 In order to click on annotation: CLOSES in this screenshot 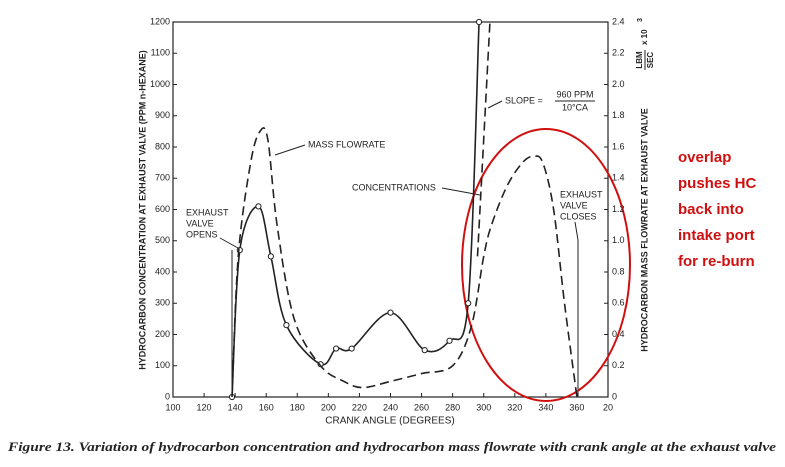, I will do `click(578, 216)`.